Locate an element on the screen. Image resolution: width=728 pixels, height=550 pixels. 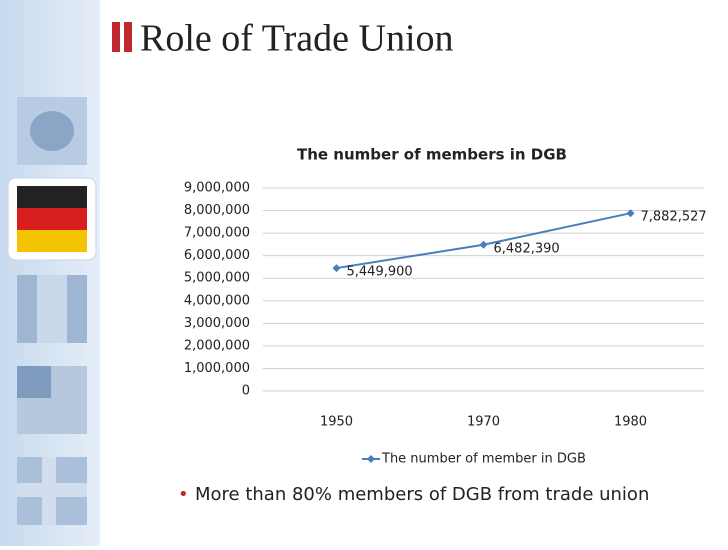
y-tick-label: 8,000,000 is located at coordinates (217, 210).